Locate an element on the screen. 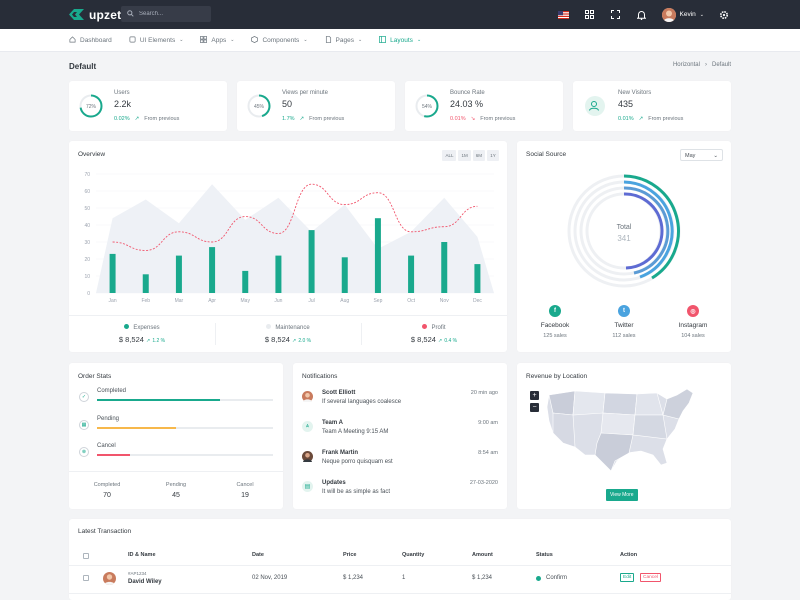 Image resolution: width=800 pixels, height=600 pixels. social-sales: 104 sales is located at coordinates (693, 336).